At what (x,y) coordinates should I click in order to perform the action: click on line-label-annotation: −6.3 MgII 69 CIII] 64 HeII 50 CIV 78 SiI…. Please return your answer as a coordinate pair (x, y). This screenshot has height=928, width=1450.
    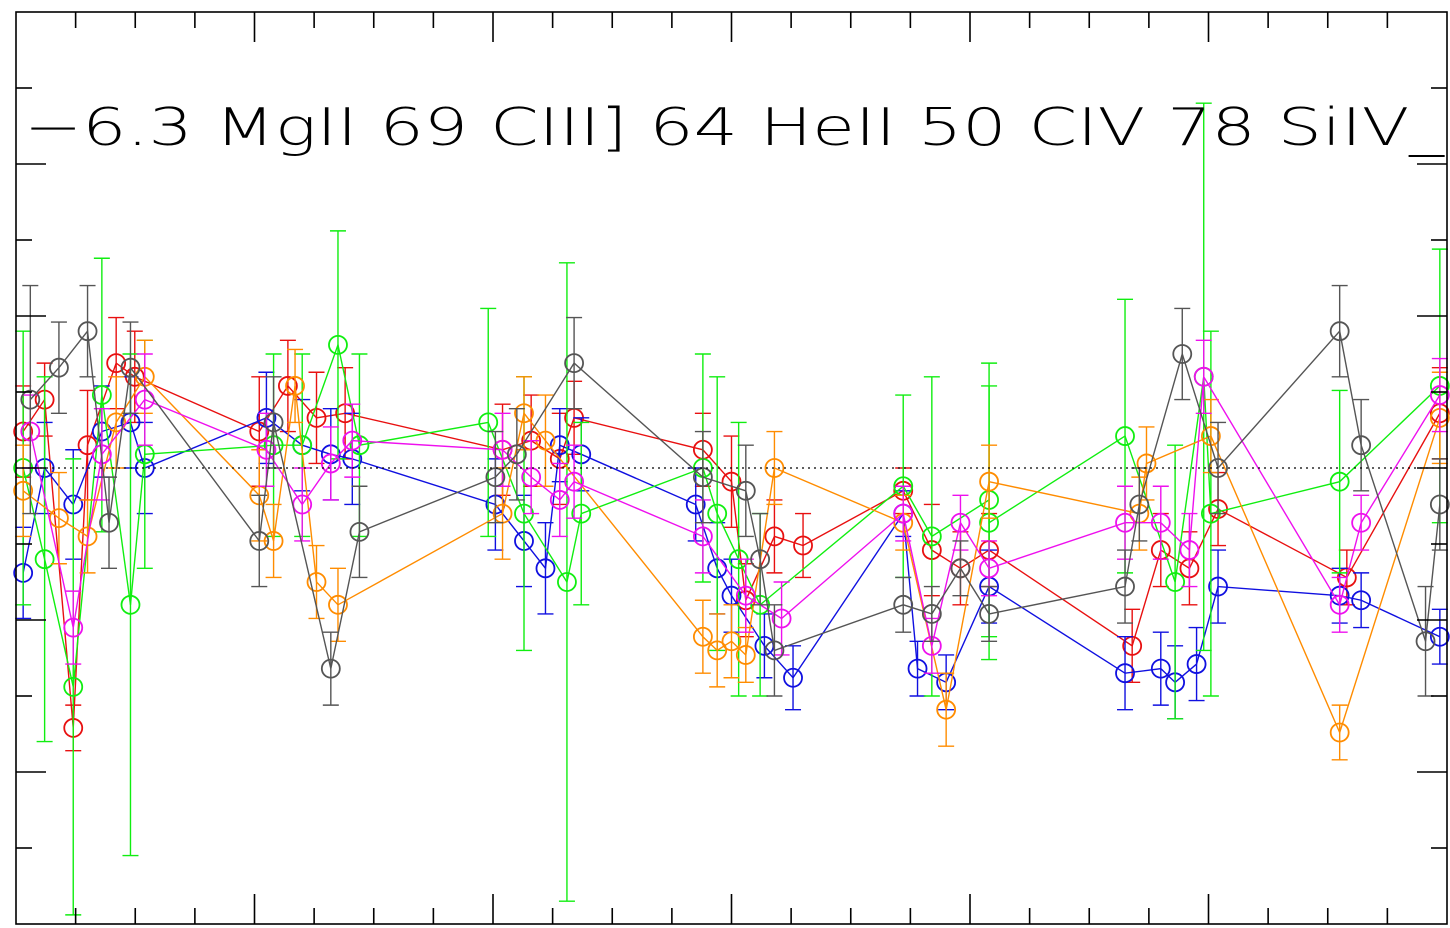
    Looking at the image, I should click on (734, 128).